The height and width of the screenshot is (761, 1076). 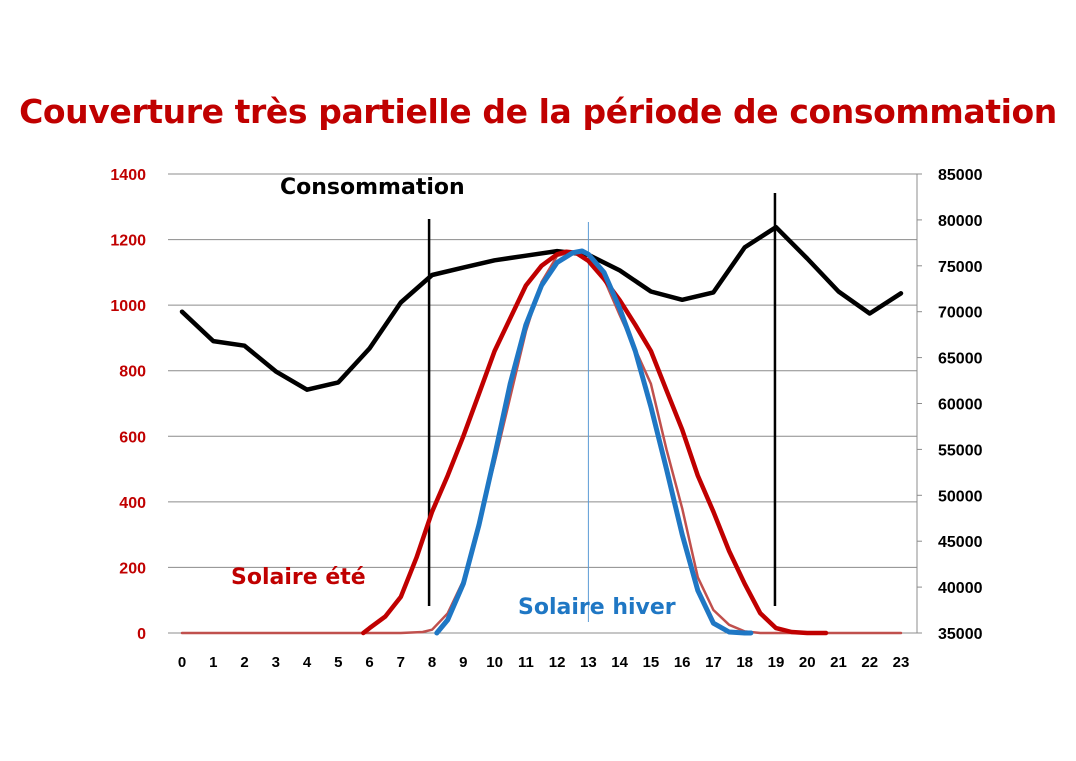 I want to click on right-tick-label: 45000, so click(x=960, y=542).